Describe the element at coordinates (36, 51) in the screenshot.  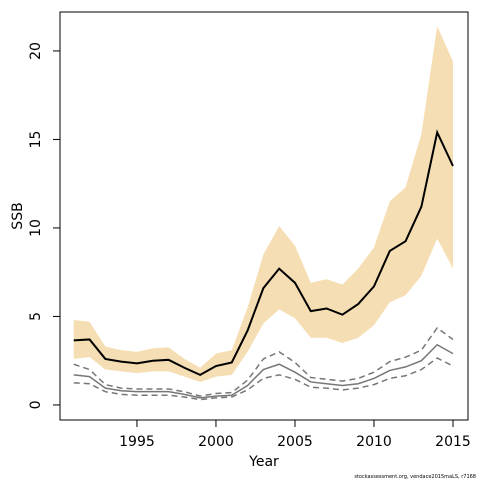
I see `y-tick-label: 20` at that location.